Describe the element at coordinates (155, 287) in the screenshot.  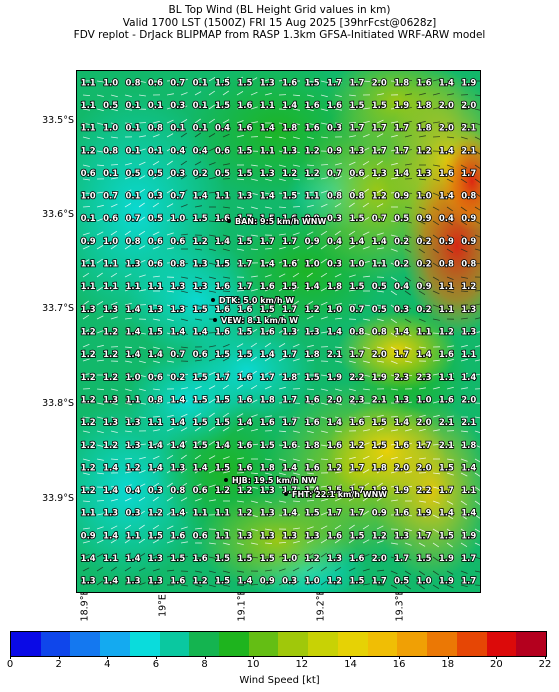
I see `bl-height-value: 1.1` at that location.